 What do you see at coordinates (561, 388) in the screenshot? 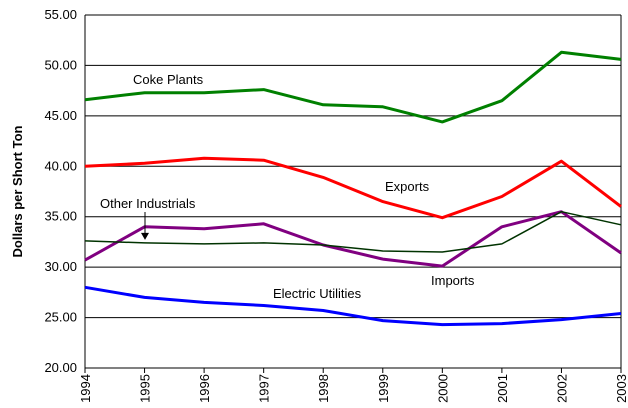
I see `x-tick-label: 2002` at bounding box center [561, 388].